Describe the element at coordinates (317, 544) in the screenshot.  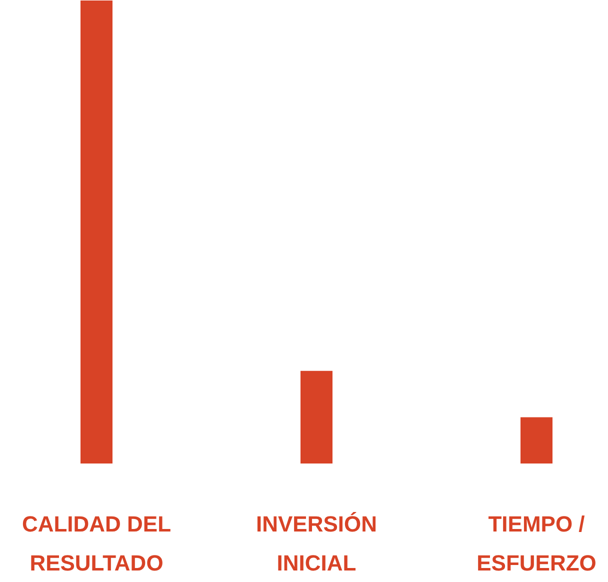
I see `x-tick-label: INVERSIÓN INICIAL` at that location.